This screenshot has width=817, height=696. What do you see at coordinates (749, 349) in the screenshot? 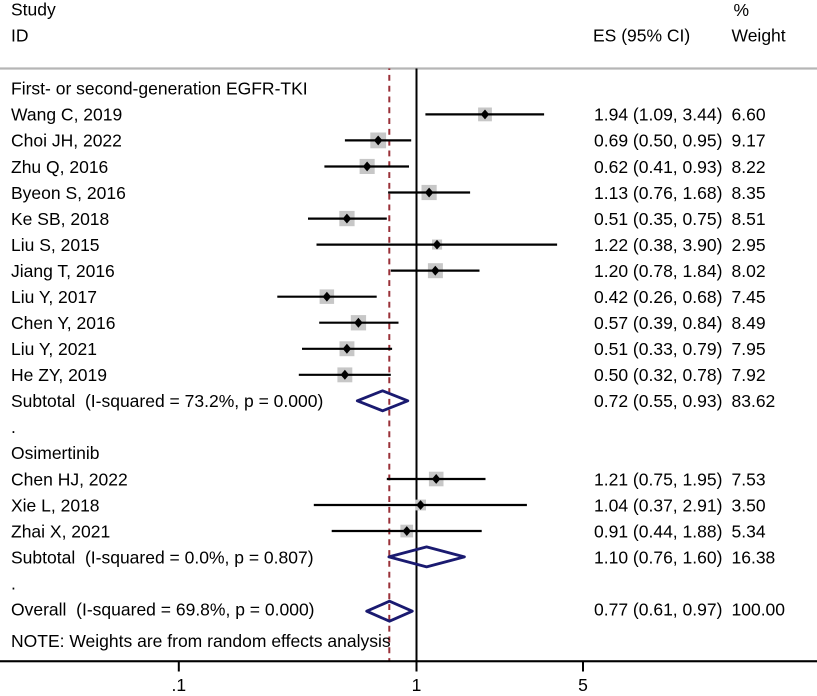
I see `svg-text: 7.95` at bounding box center [749, 349].